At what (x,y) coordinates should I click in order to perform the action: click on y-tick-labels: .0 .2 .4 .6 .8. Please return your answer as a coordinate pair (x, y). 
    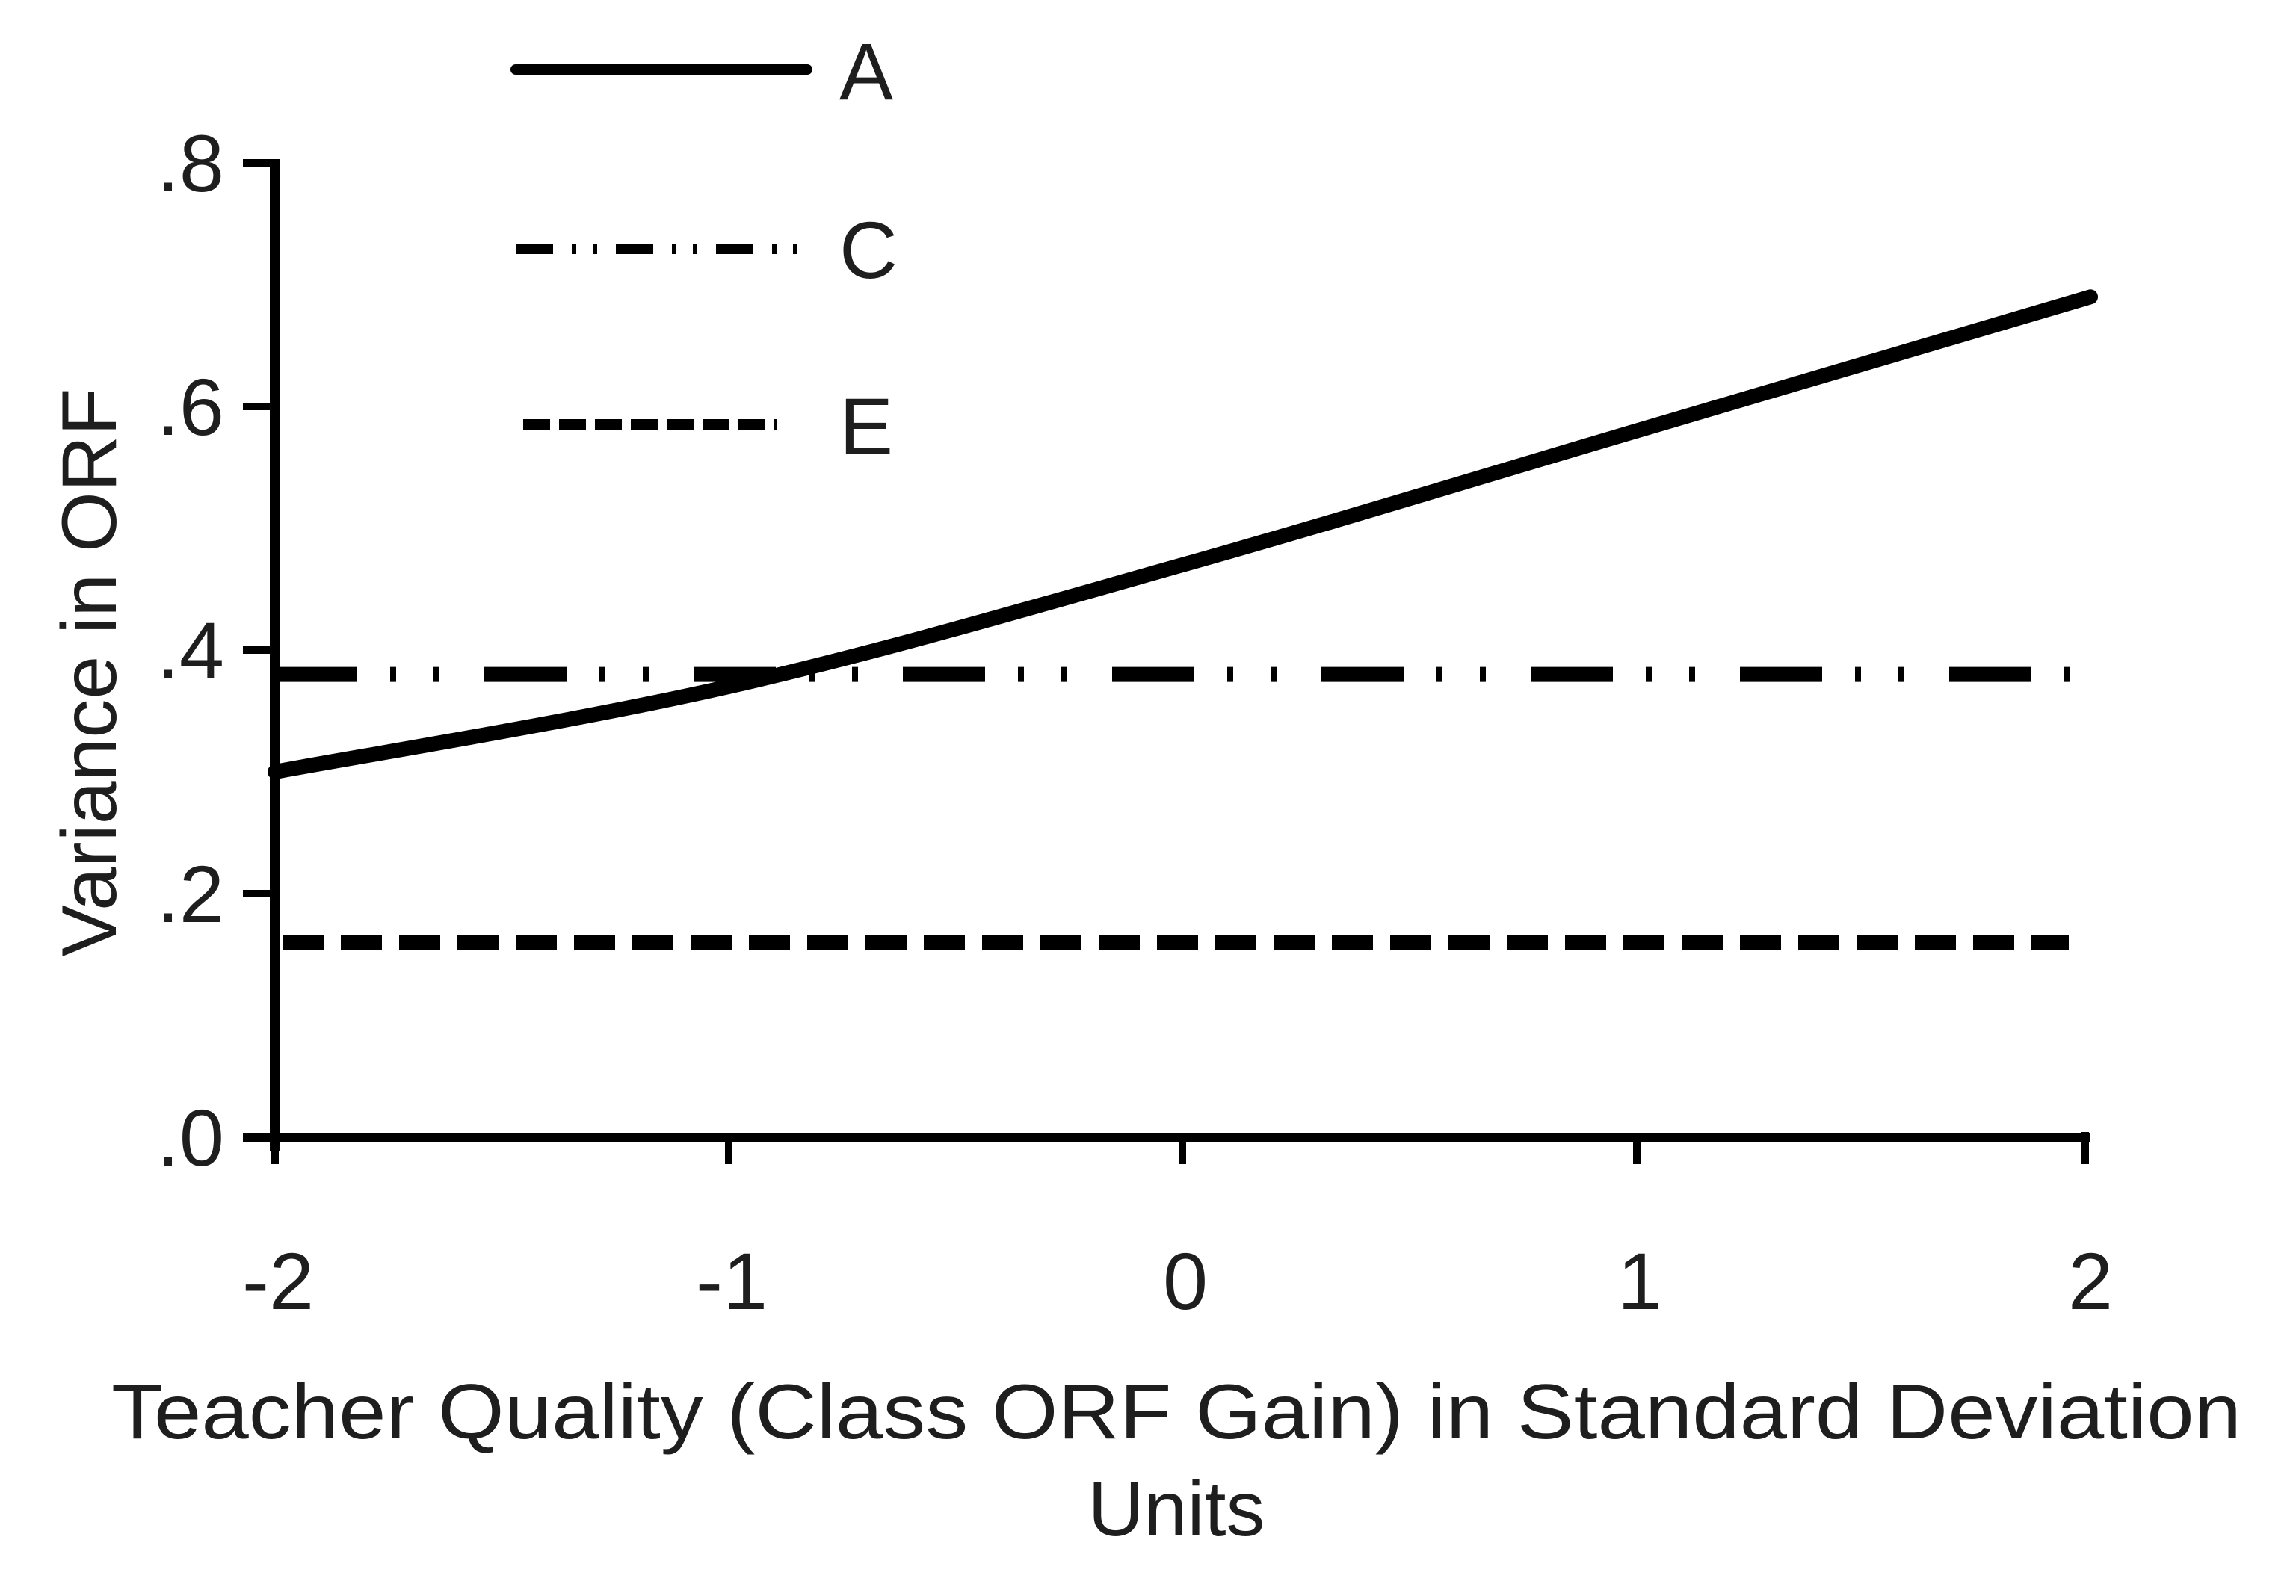
    Looking at the image, I should click on (191, 650).